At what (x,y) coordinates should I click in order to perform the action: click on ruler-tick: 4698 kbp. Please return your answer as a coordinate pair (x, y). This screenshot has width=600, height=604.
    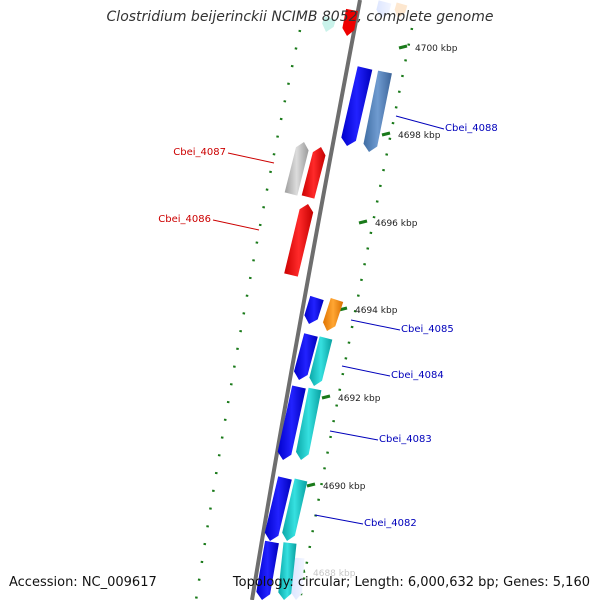
    Looking at the image, I should click on (411, 136).